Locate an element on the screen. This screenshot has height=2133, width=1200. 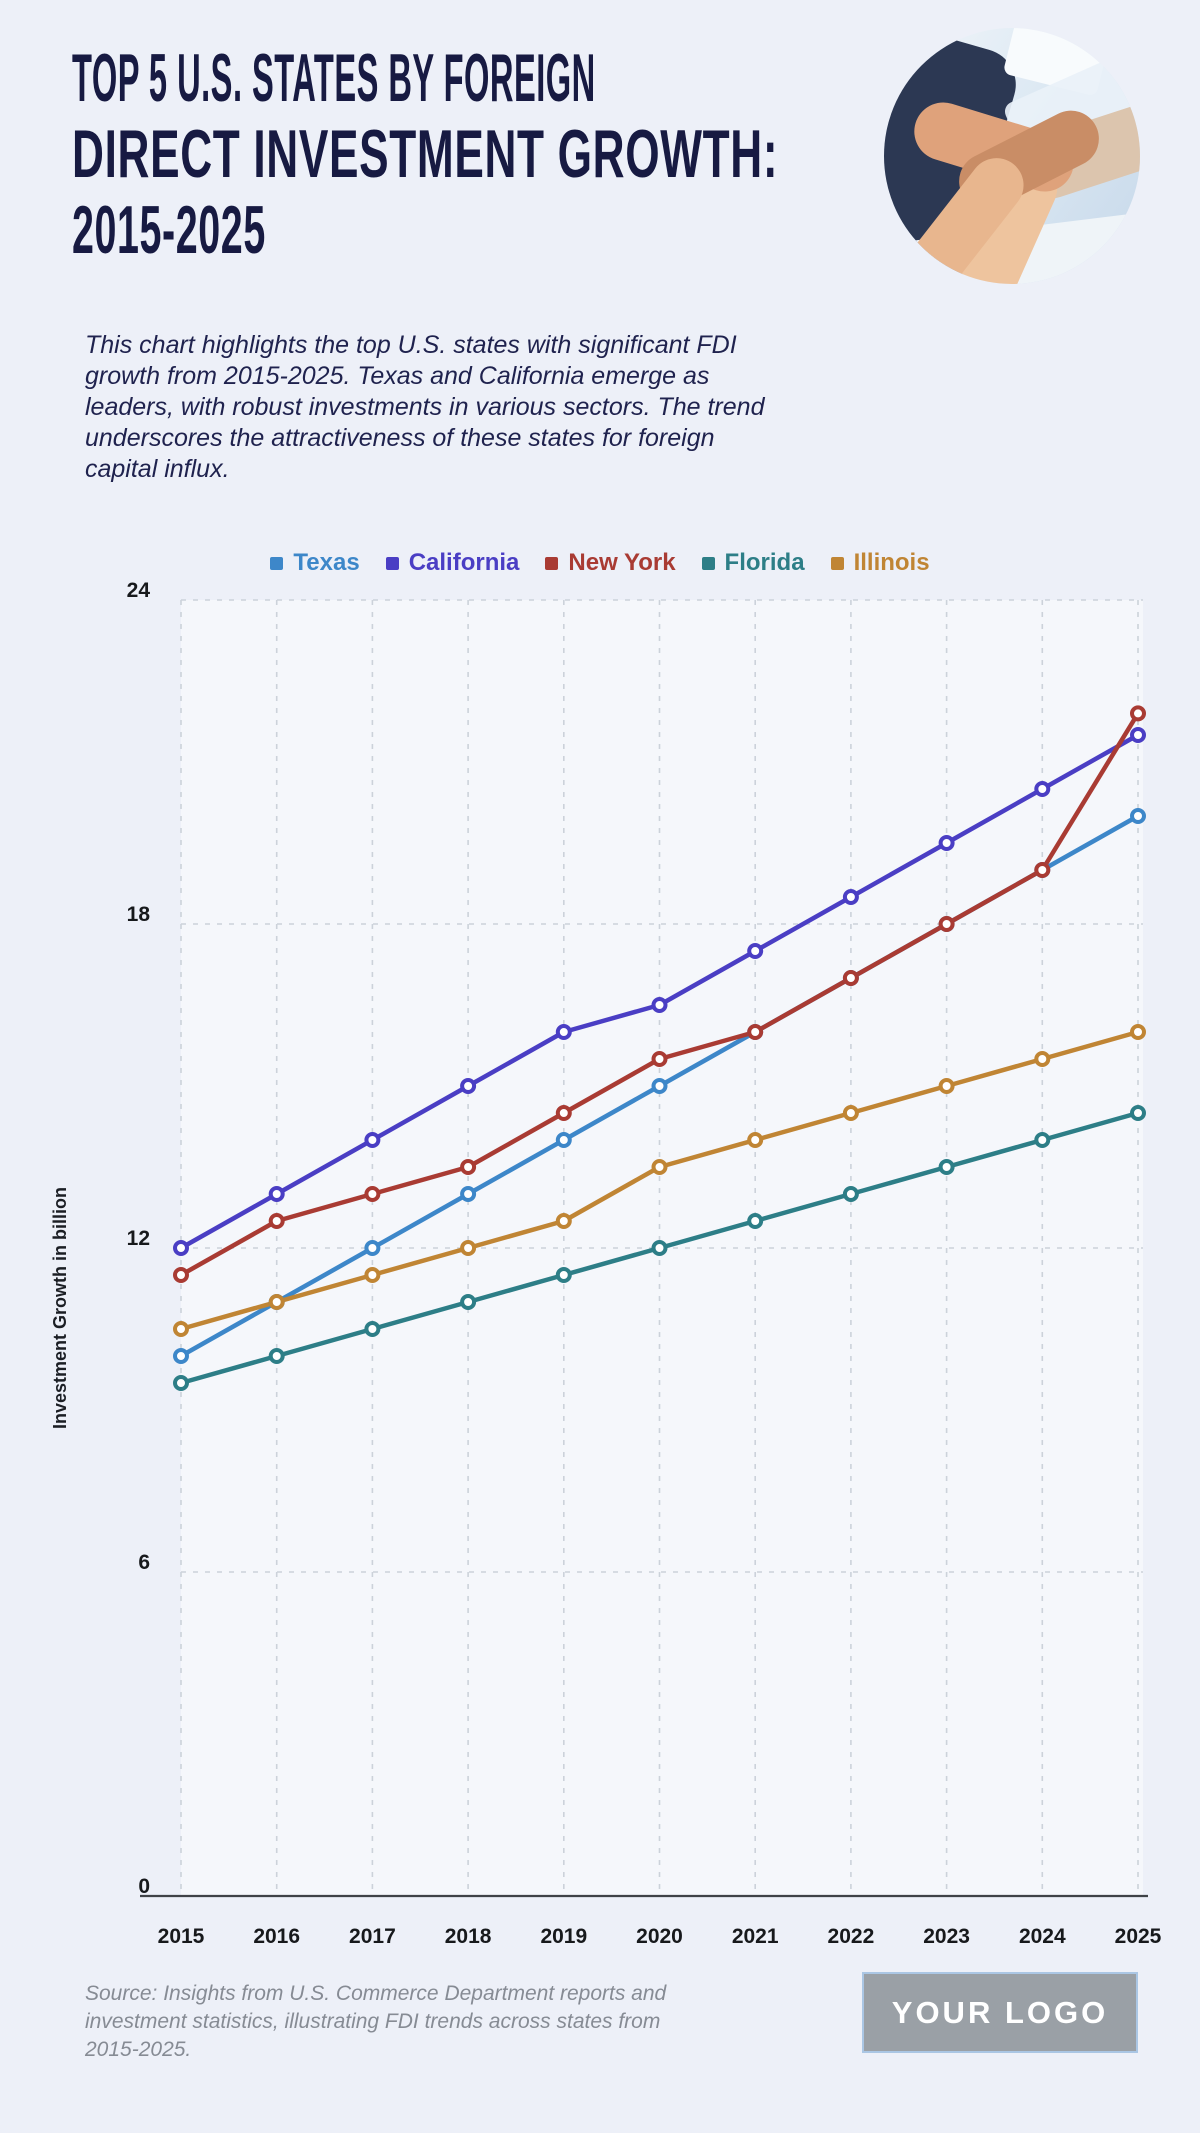
team-hands-photo is located at coordinates (1012, 156).